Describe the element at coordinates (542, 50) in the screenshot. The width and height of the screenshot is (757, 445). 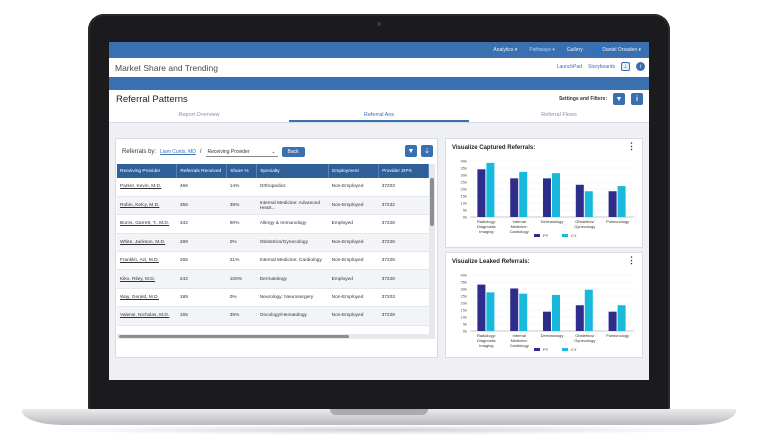
I see `nav-pathways: Pathways ▾` at that location.